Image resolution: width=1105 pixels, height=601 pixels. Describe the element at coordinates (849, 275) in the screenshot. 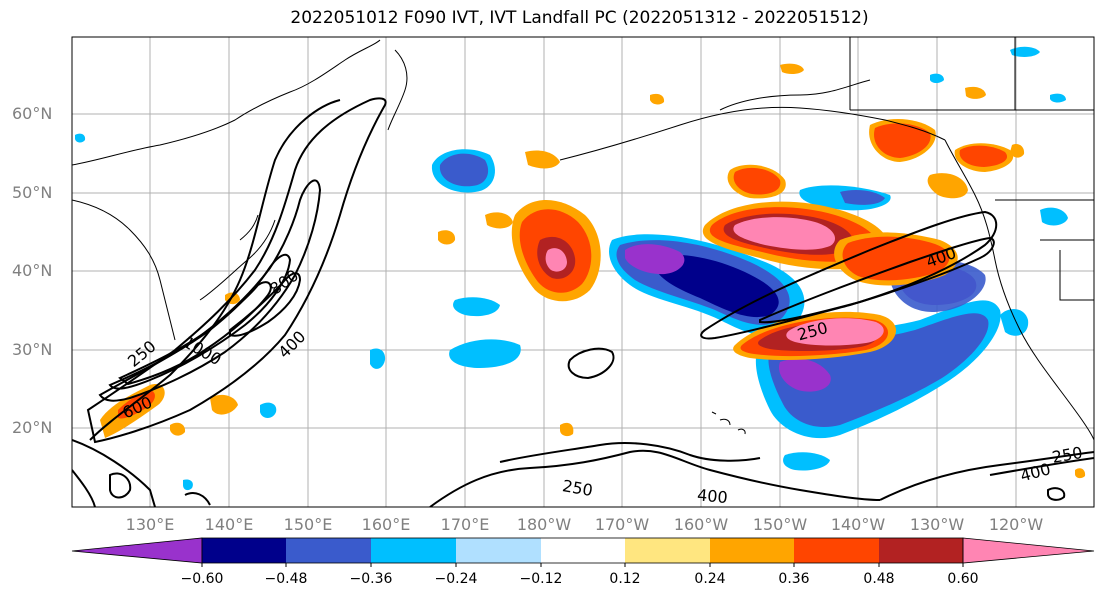

I see `contour-jet-outer` at that location.